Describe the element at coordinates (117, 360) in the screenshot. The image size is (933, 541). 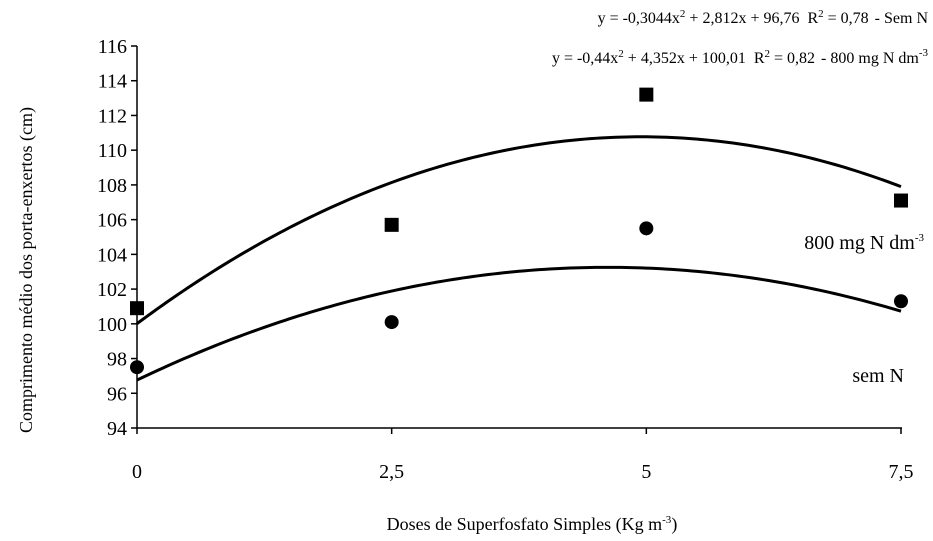
I see `y-tick-label: 98` at that location.